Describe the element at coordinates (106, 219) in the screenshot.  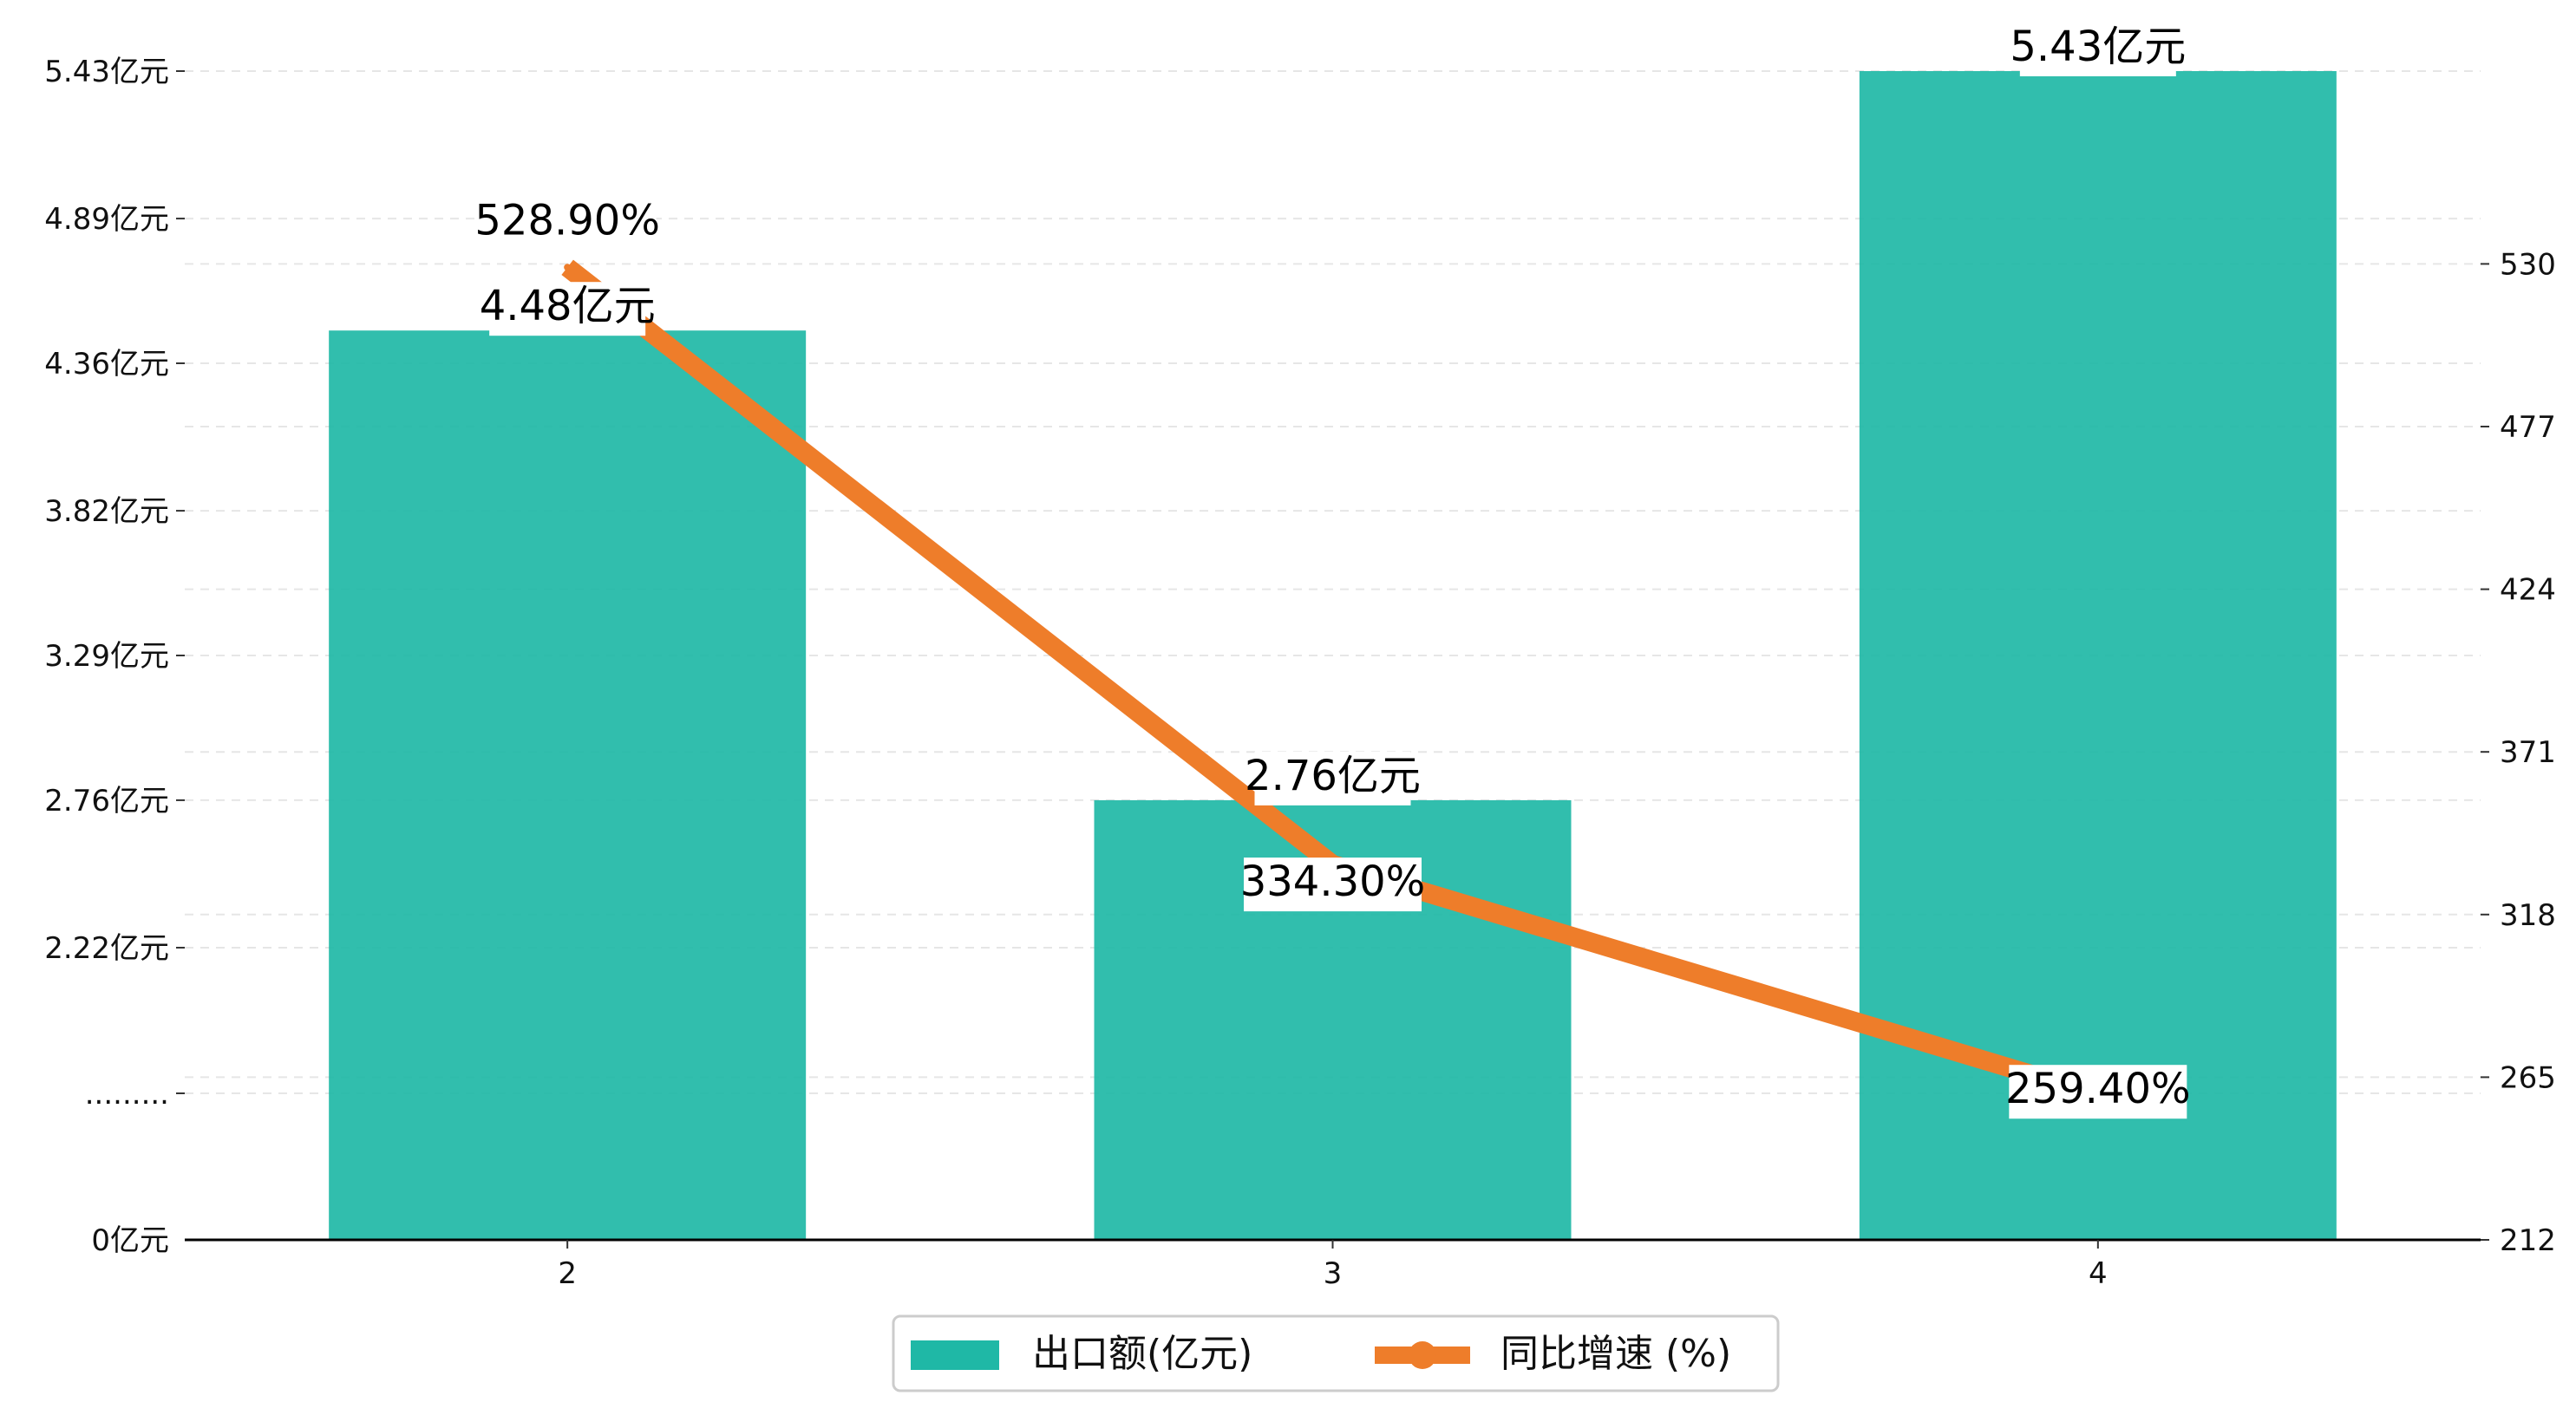
I see `y-left-tick-label: 4.89亿元` at that location.